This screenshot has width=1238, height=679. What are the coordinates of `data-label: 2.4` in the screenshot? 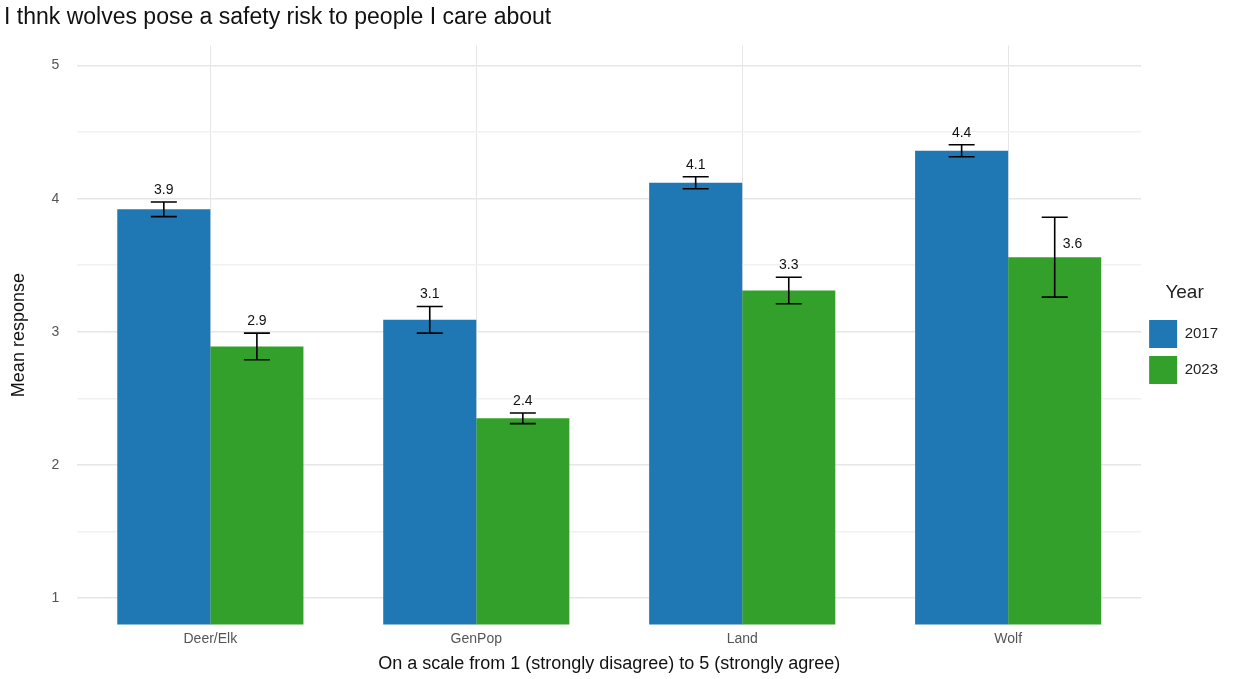 It's located at (523, 399).